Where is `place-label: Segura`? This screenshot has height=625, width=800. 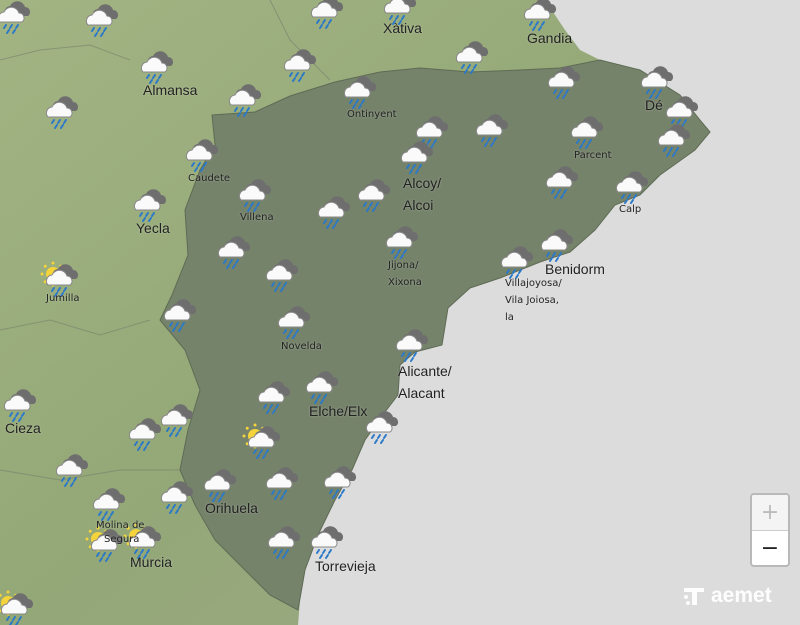
place-label: Segura is located at coordinates (122, 539).